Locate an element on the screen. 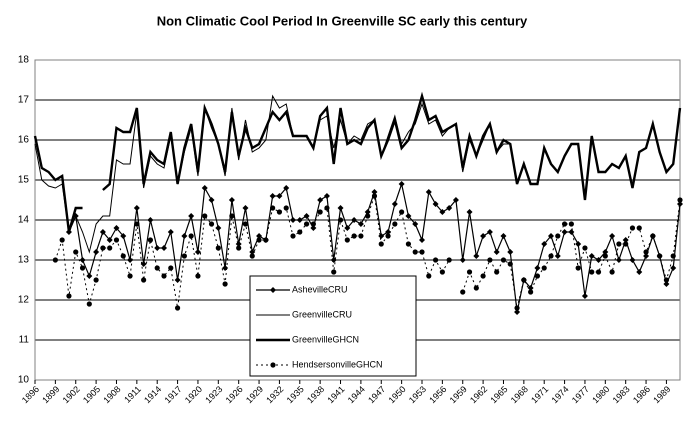  y-tick-label: 15 is located at coordinates (24, 180).